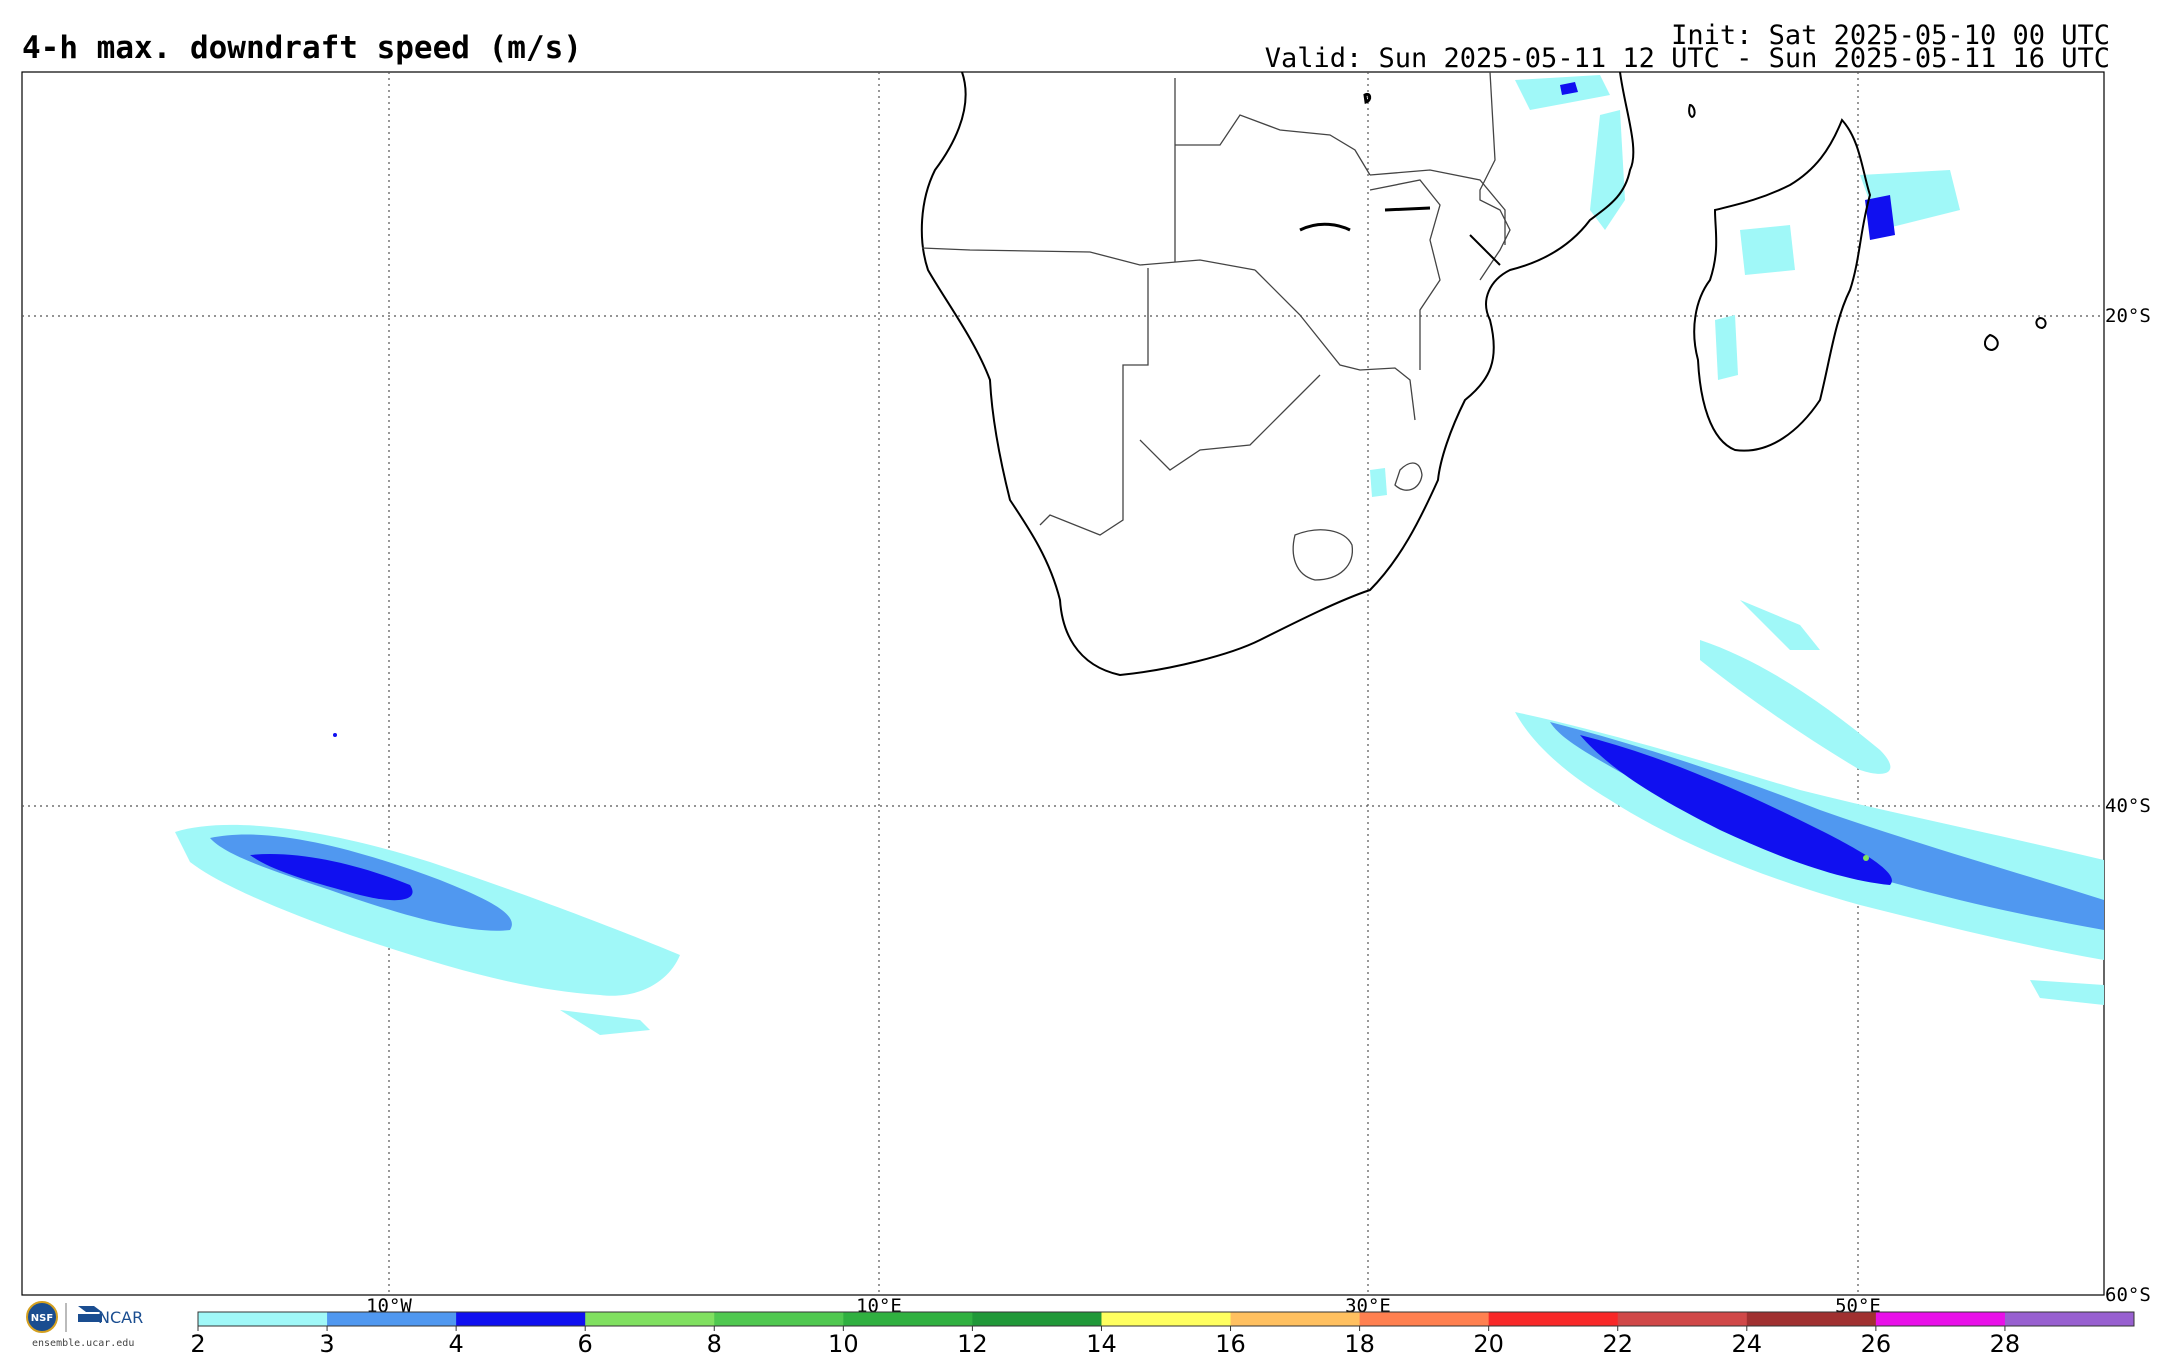  I want to click on colorbar-frame, so click(1166, 1319).